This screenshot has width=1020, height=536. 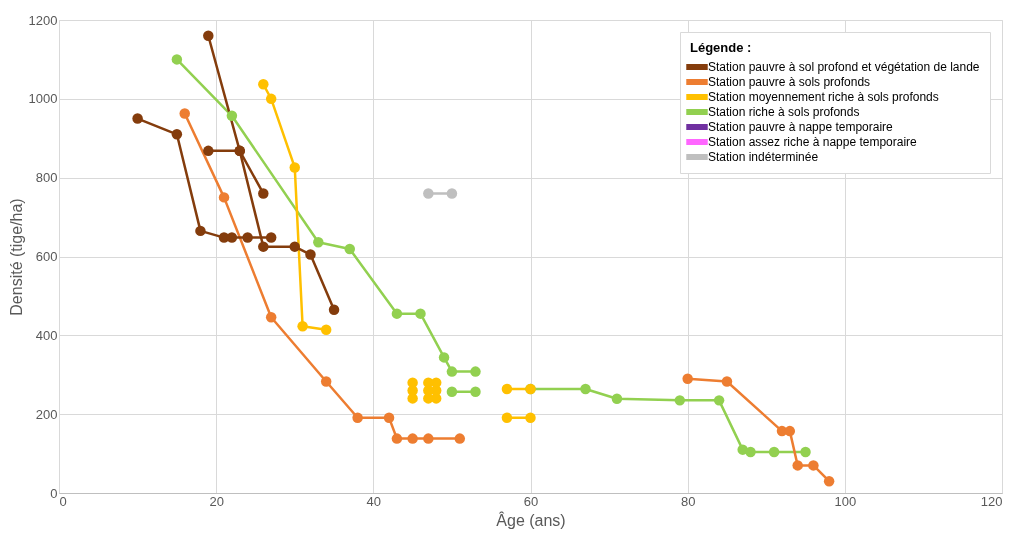 I want to click on legend-title: Légende :, so click(x=721, y=47).